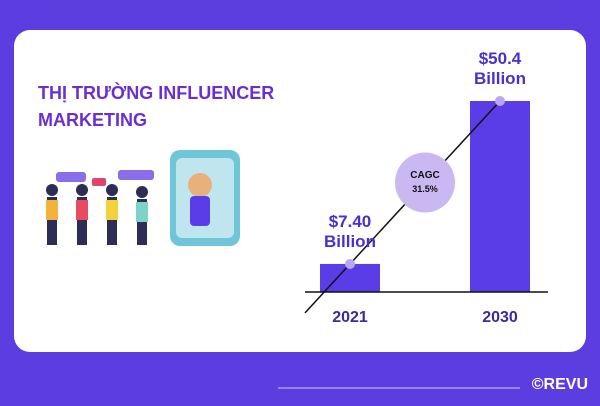 The width and height of the screenshot is (600, 406). I want to click on brand-logo: ©REVU, so click(559, 384).